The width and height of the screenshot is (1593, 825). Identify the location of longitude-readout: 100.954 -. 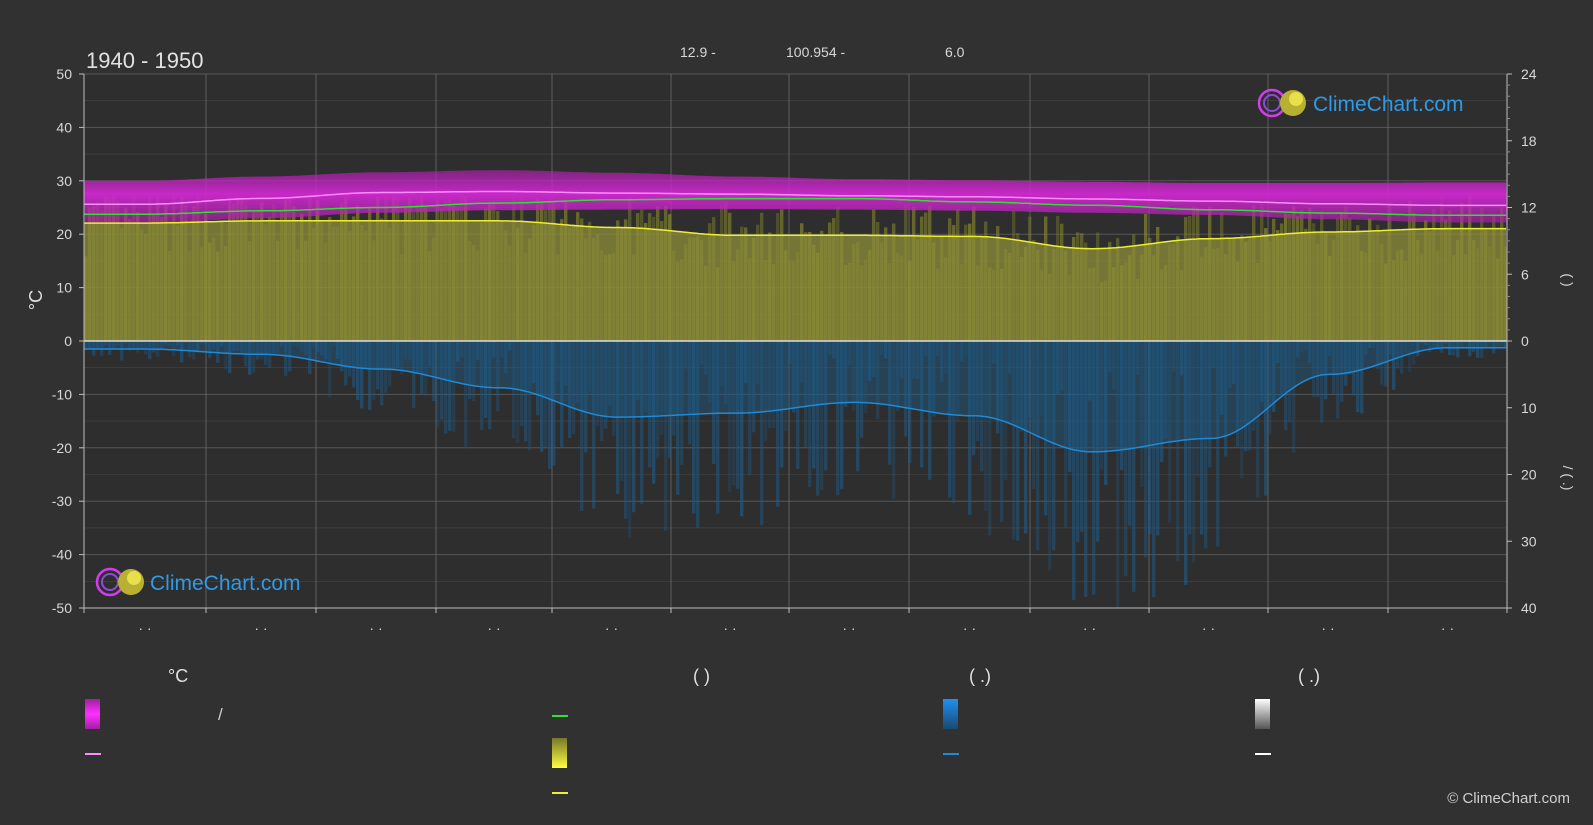
(815, 52).